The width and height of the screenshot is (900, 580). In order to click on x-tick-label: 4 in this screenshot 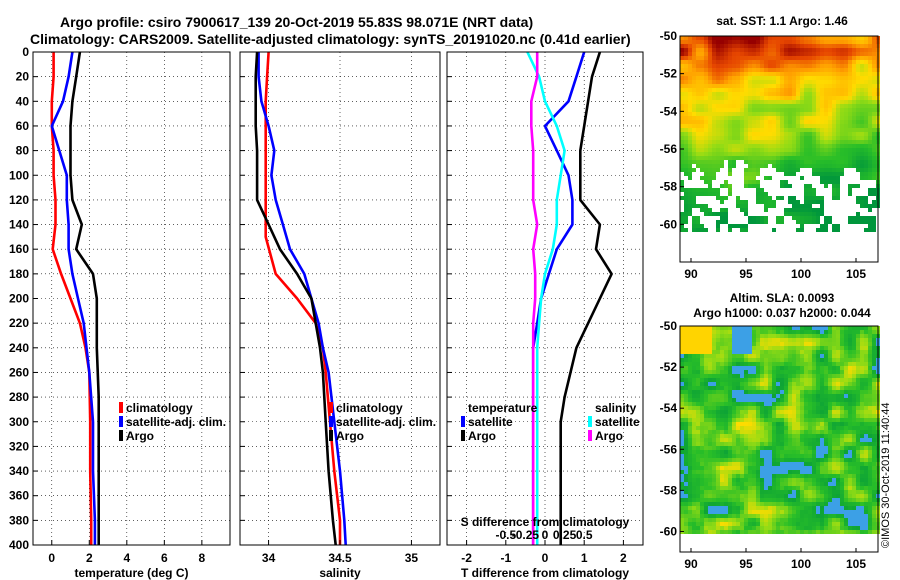, I will do `click(126, 558)`.